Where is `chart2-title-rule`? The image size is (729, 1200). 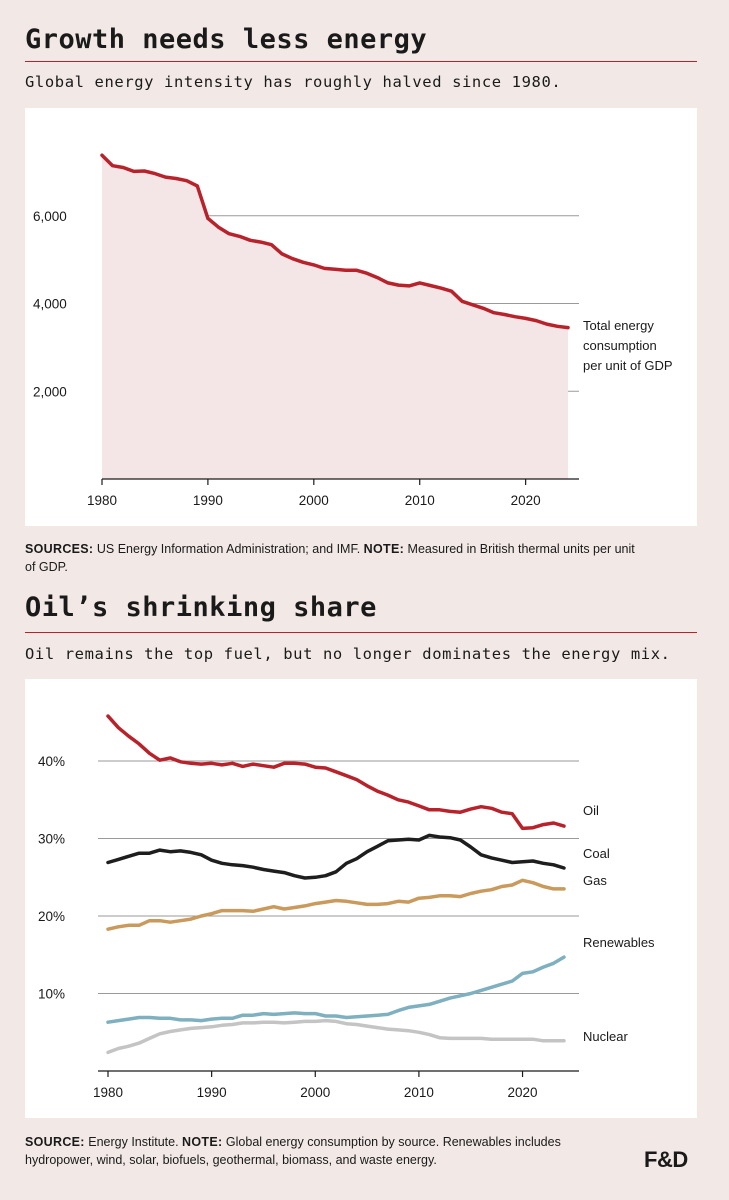 chart2-title-rule is located at coordinates (361, 632).